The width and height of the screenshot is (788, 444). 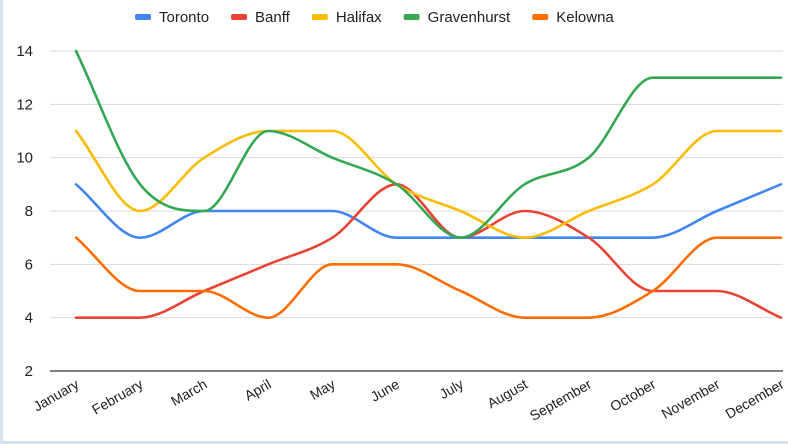 I want to click on x-tick-label: February, so click(x=117, y=397).